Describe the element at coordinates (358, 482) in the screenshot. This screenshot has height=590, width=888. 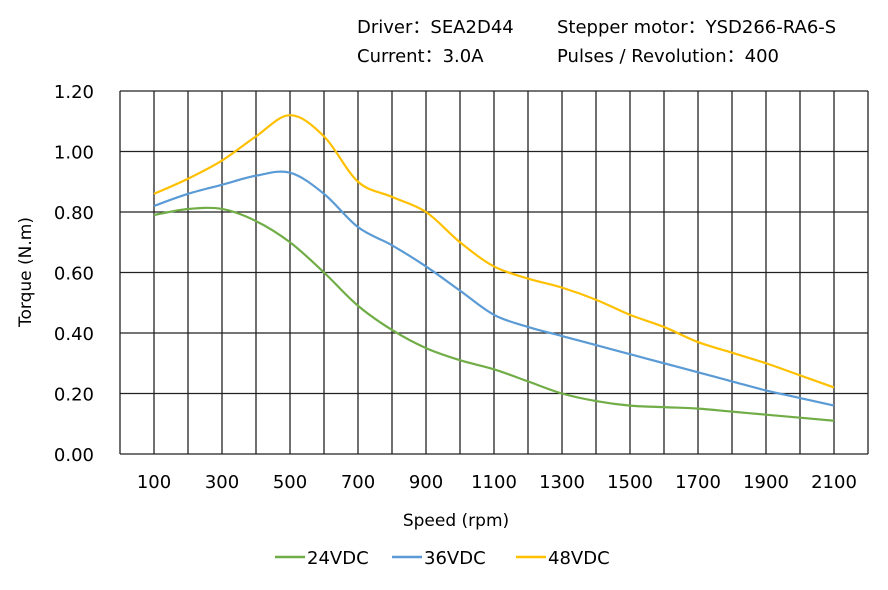
I see `x-tick-label: 700` at that location.